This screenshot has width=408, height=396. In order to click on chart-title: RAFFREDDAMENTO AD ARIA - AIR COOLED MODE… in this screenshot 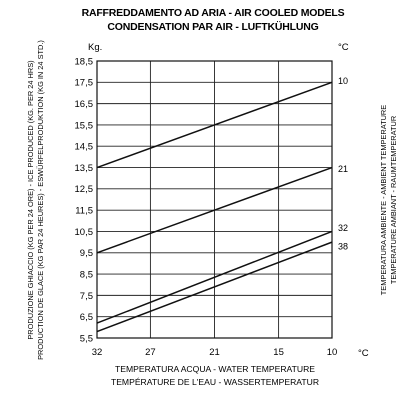, I will do `click(213, 20)`.